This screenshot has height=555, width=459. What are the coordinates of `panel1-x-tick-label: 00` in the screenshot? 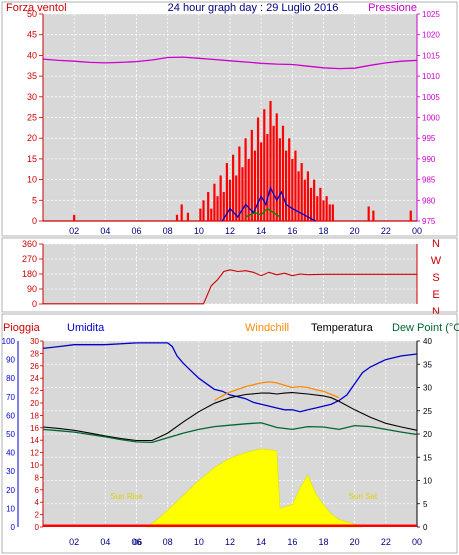 It's located at (417, 231).